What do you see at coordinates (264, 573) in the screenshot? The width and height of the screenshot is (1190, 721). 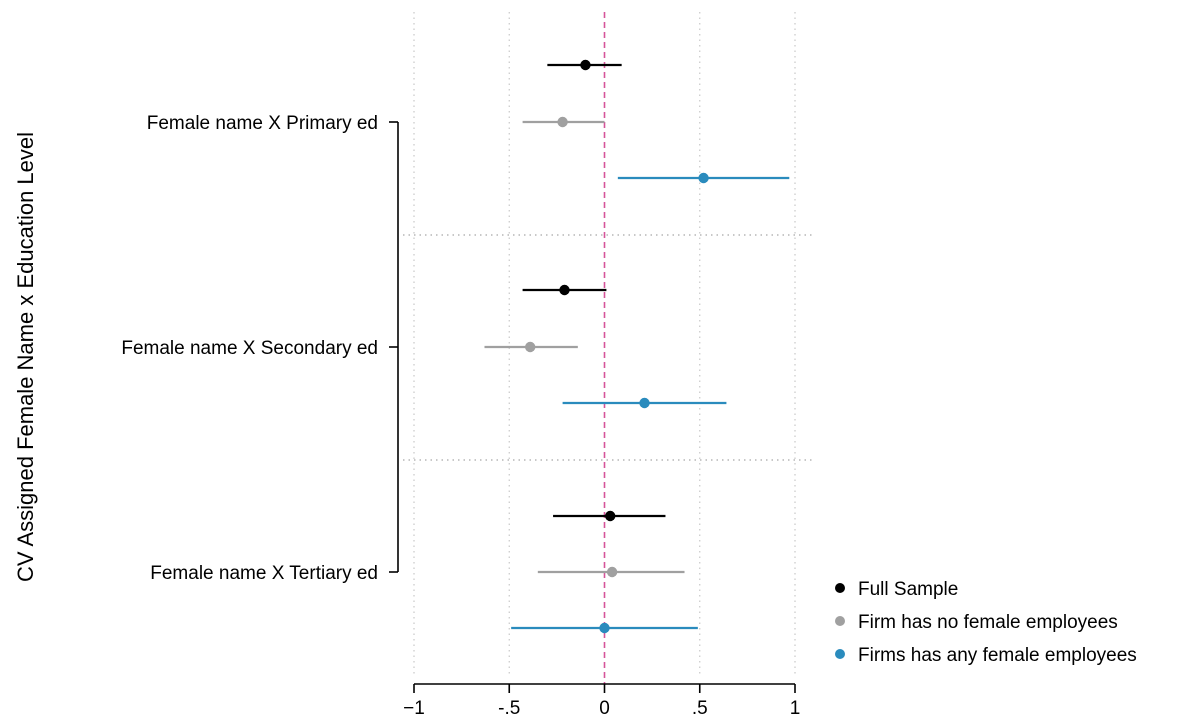 I see `category-label: Female name X Tertiary ed` at bounding box center [264, 573].